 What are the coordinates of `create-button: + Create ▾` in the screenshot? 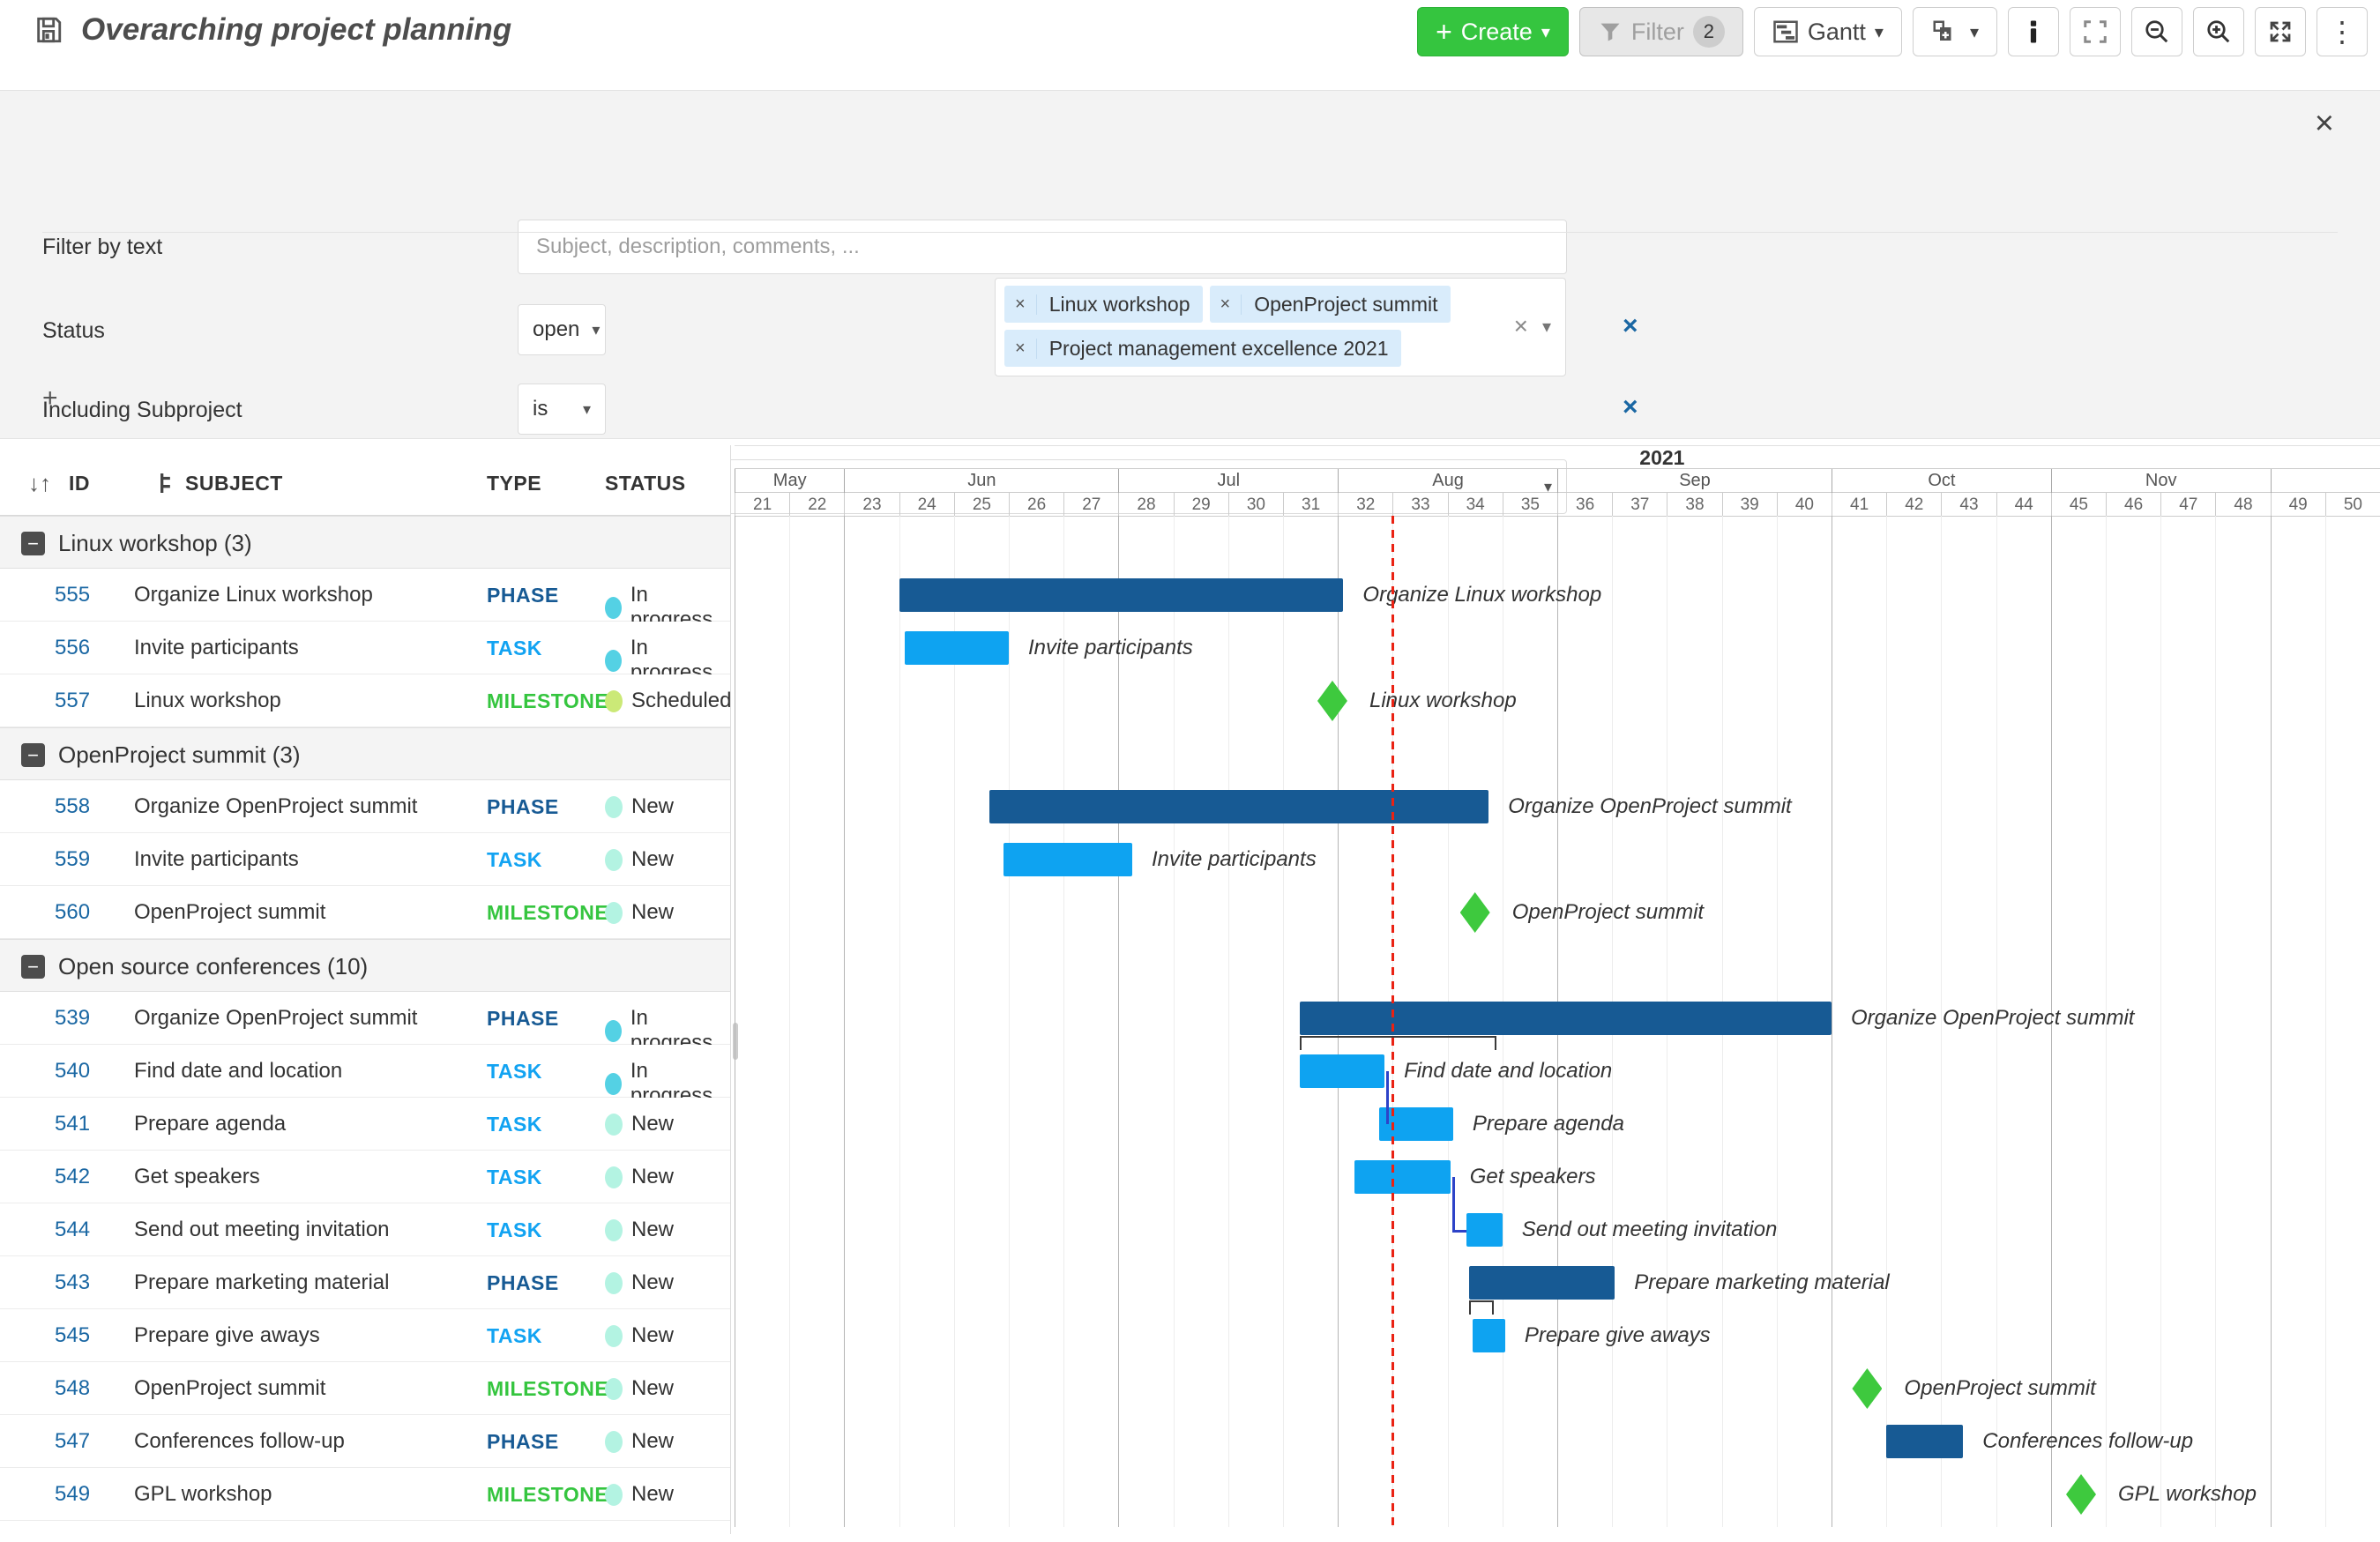 It's located at (1493, 32).